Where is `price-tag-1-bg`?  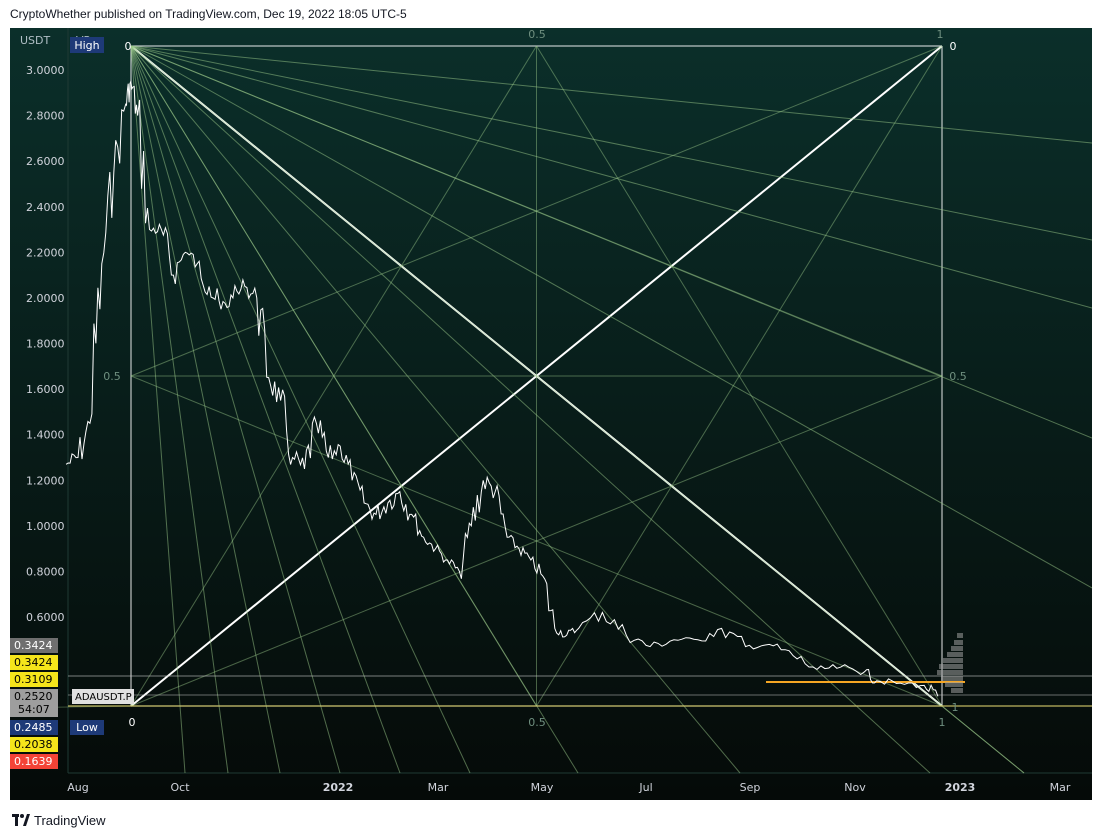
price-tag-1-bg is located at coordinates (34, 645).